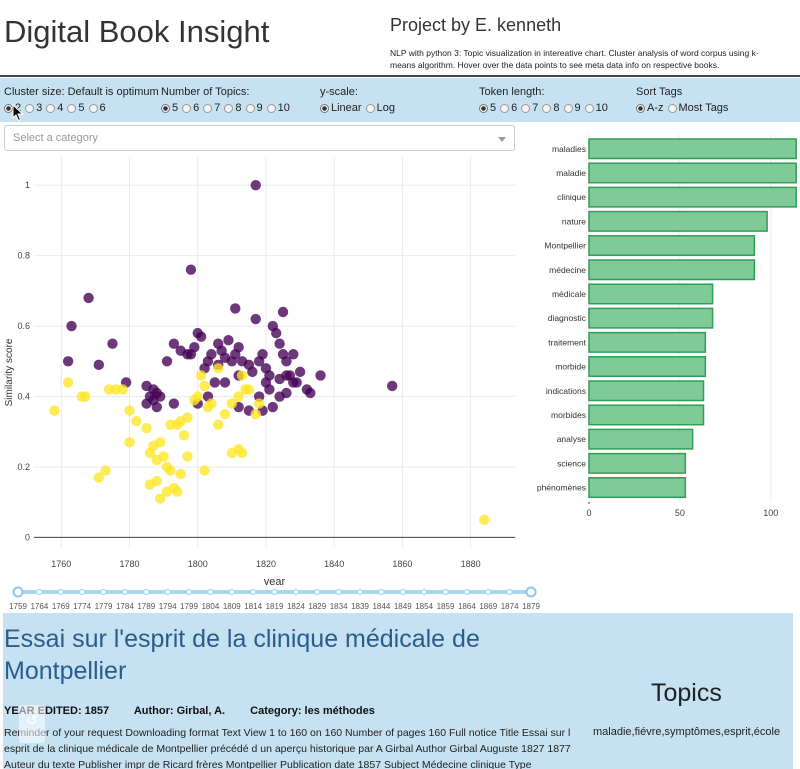  Describe the element at coordinates (380, 108) in the screenshot. I see `radio-option-log: Log` at that location.